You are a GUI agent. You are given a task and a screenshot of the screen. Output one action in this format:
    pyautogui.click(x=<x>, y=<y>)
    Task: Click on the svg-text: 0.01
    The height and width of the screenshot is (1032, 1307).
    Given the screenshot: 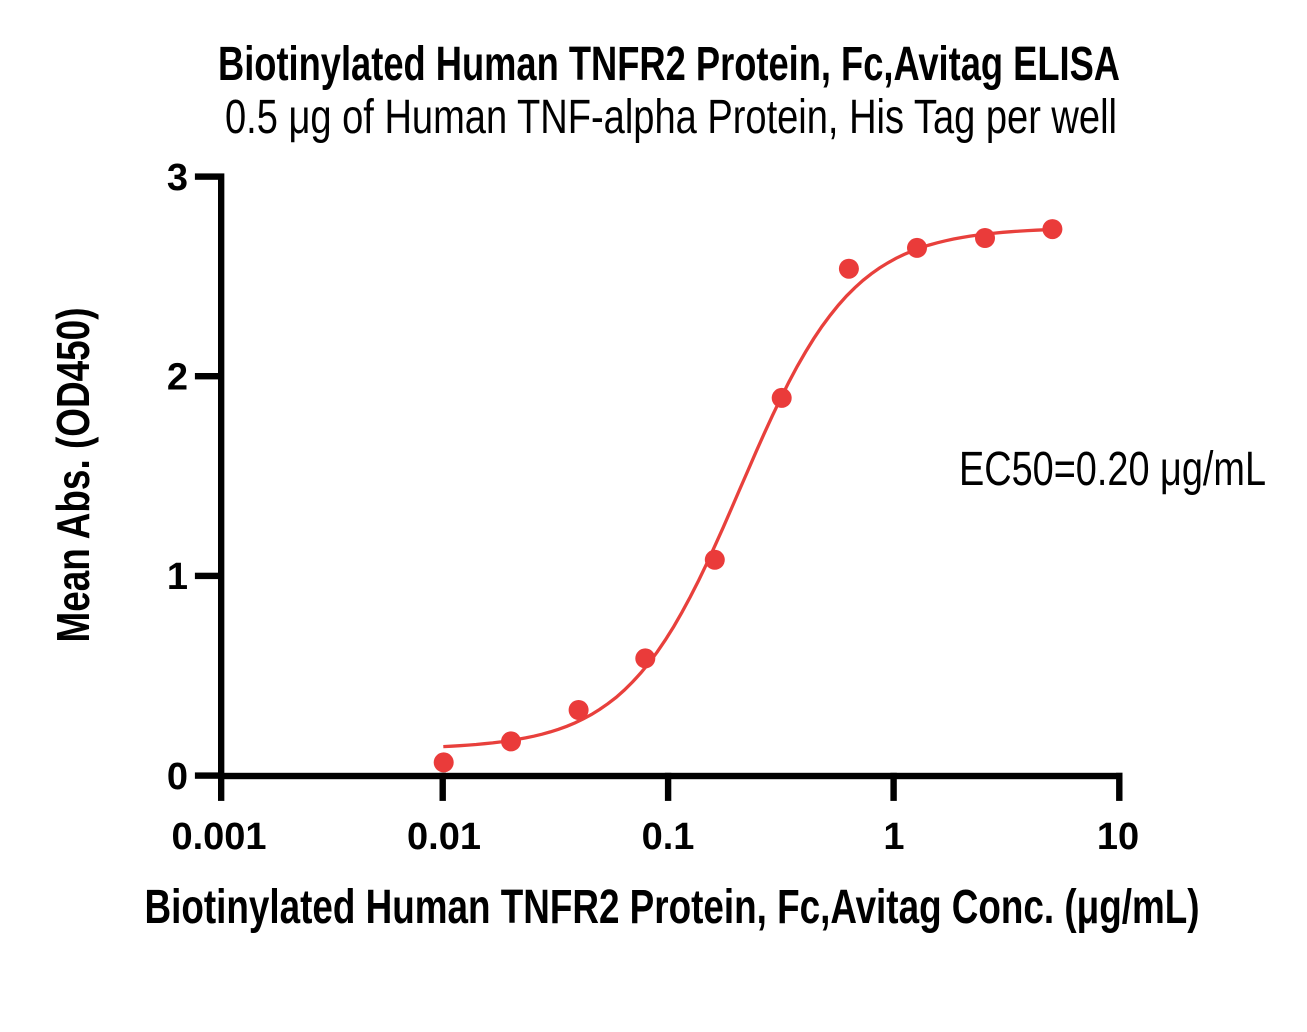 What is the action you would take?
    pyautogui.click(x=444, y=837)
    